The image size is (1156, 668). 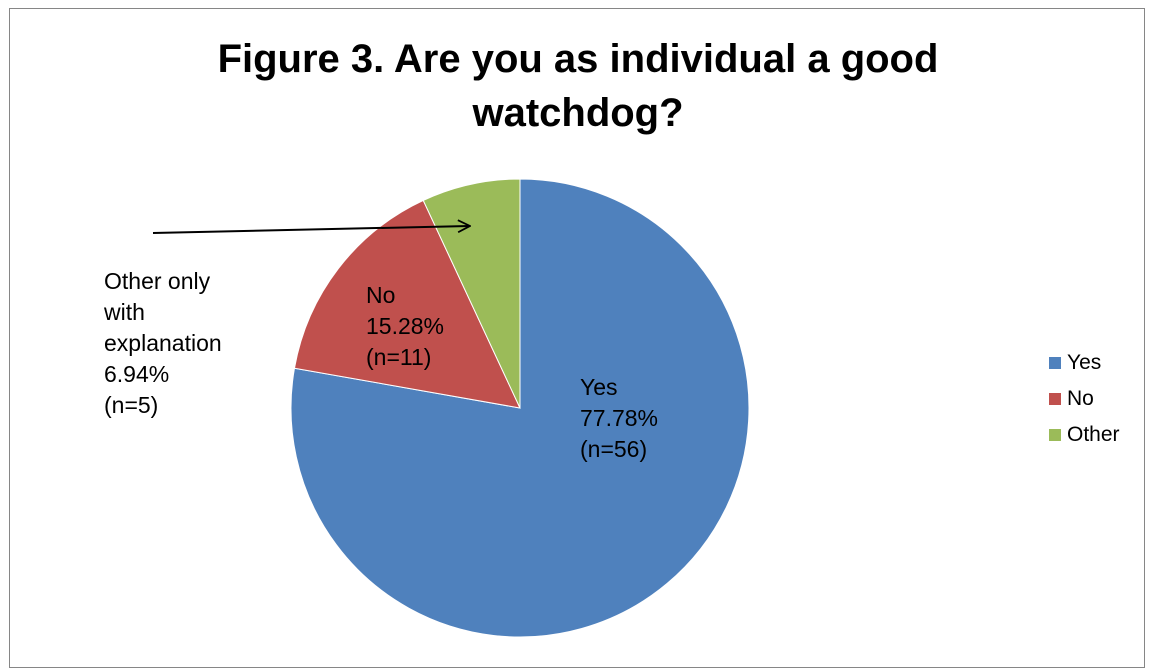 I want to click on data-label-other-line-1: Other only, so click(x=157, y=281).